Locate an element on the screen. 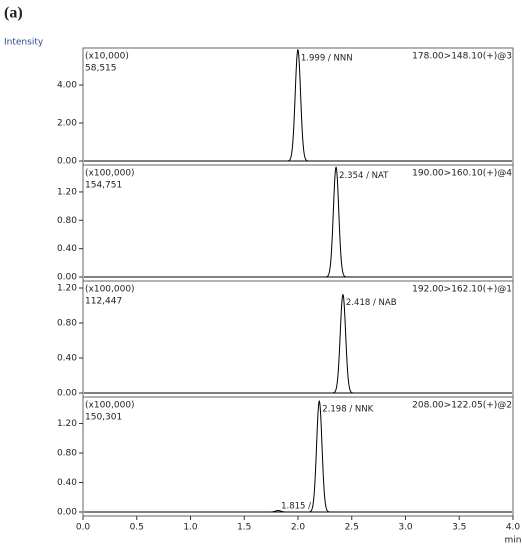 The height and width of the screenshot is (550, 523). transition-label: 192.00>162.10(+)@1 is located at coordinates (462, 290).